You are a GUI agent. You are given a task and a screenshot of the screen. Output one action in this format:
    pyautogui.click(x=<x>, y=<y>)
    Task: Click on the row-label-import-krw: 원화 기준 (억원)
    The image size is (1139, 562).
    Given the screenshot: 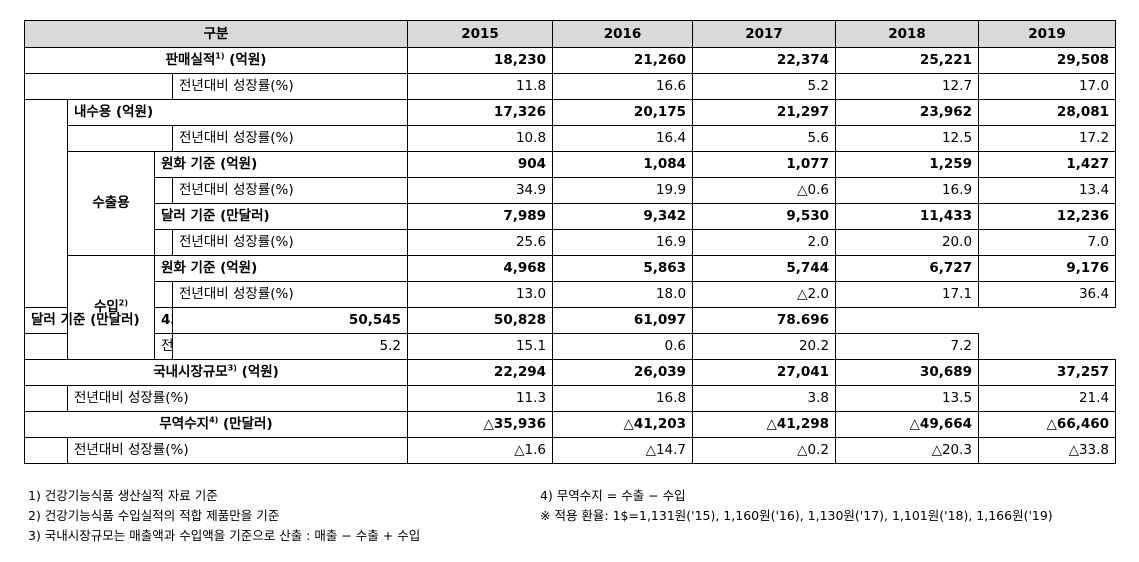 What is the action you would take?
    pyautogui.click(x=281, y=268)
    